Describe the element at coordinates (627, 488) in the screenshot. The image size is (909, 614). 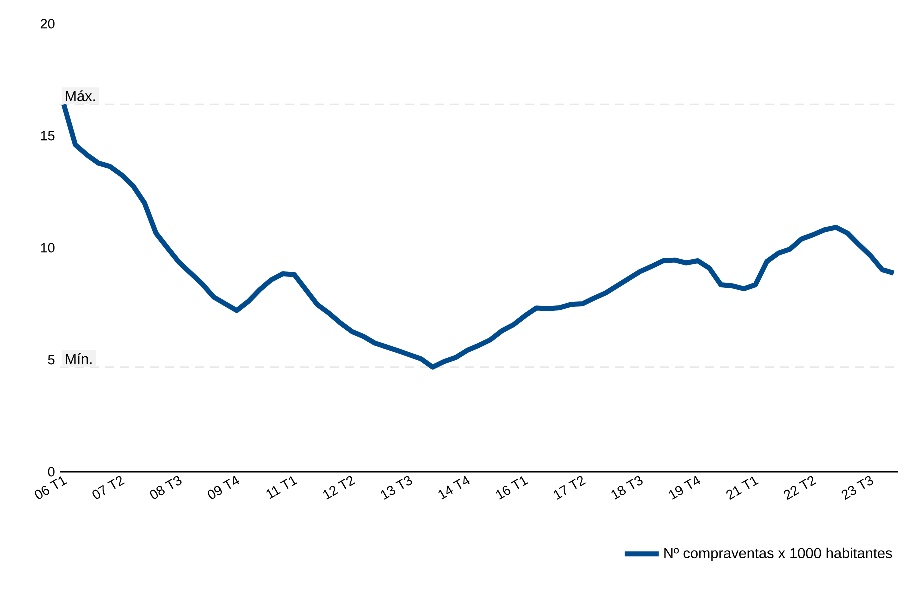
I see `x-tick-label: 18 T3` at that location.